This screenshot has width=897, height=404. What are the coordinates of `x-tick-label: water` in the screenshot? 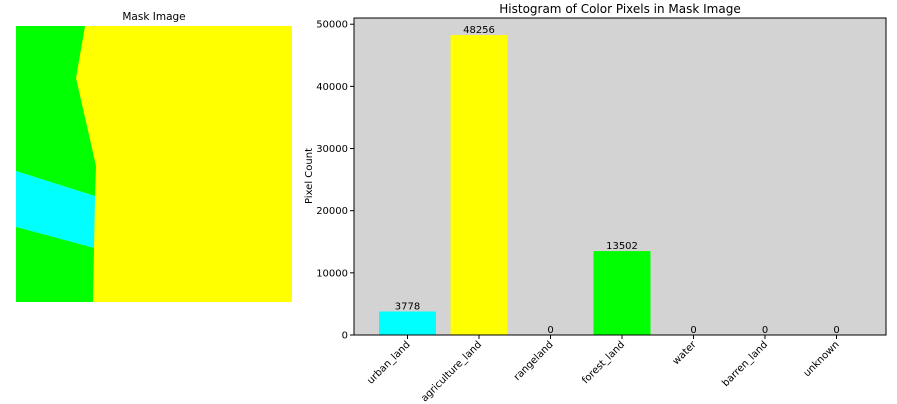 It's located at (685, 353).